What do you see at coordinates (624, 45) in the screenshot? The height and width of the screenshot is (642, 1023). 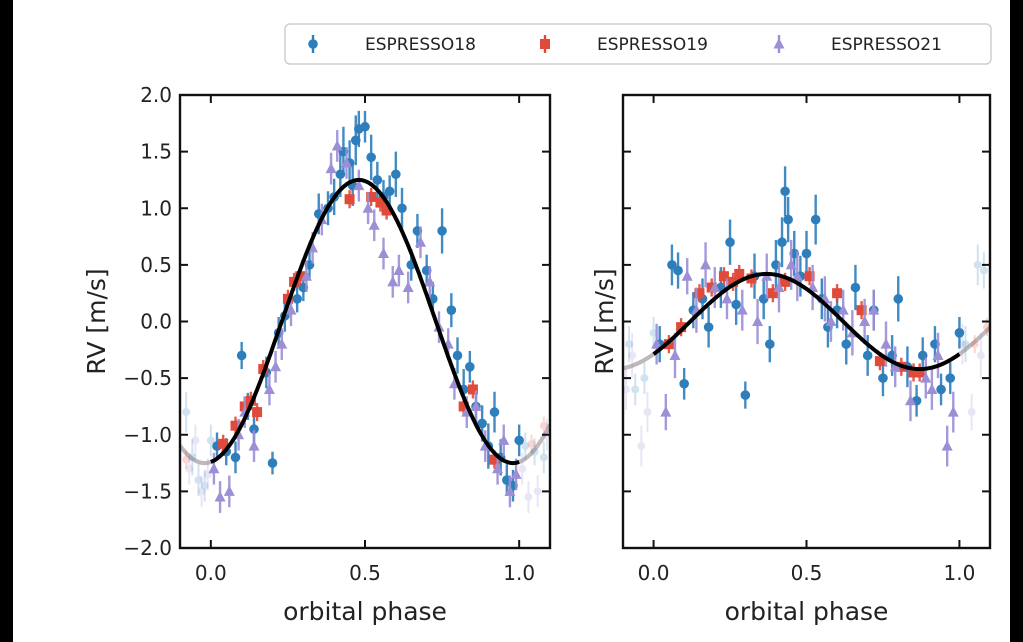 I see `legend-entry-espresso19: ESPRESSO19` at bounding box center [624, 45].